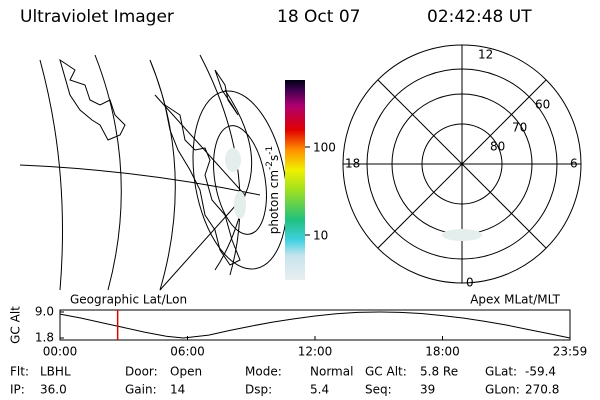 This screenshot has width=600, height=400. I want to click on field-label: Mode:, so click(263, 372).